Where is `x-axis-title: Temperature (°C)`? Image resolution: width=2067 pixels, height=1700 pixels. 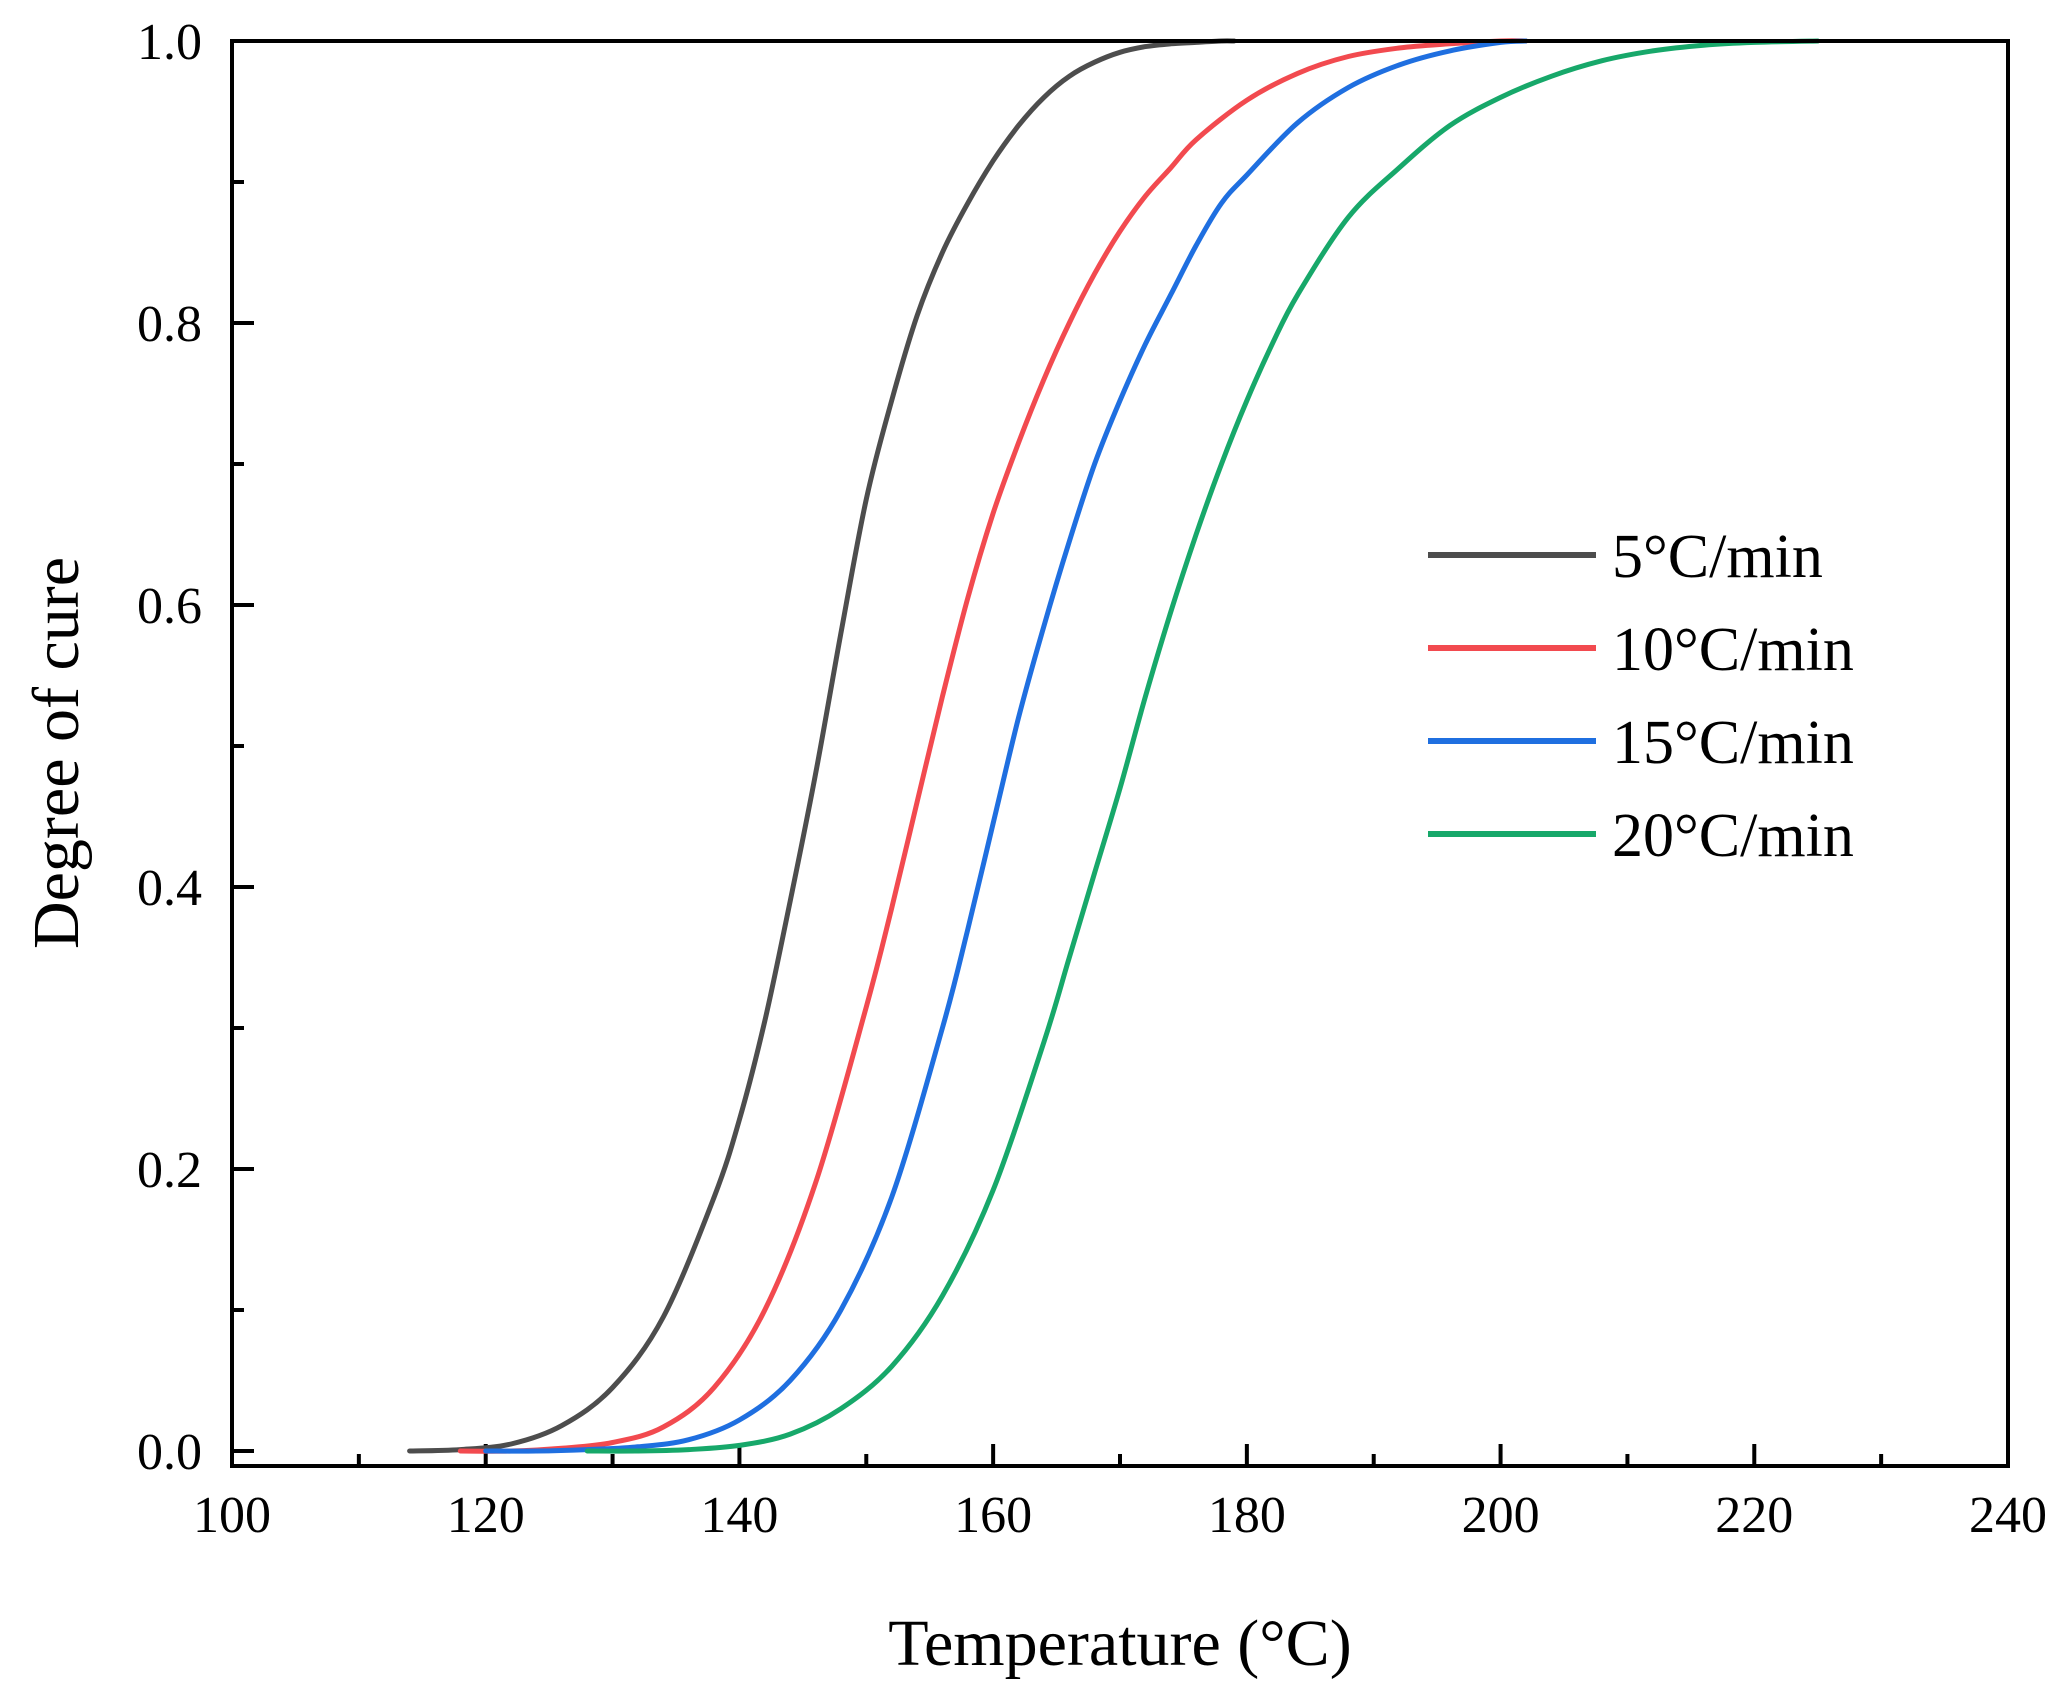
x-axis-title: Temperature (°C) is located at coordinates (1119, 1643).